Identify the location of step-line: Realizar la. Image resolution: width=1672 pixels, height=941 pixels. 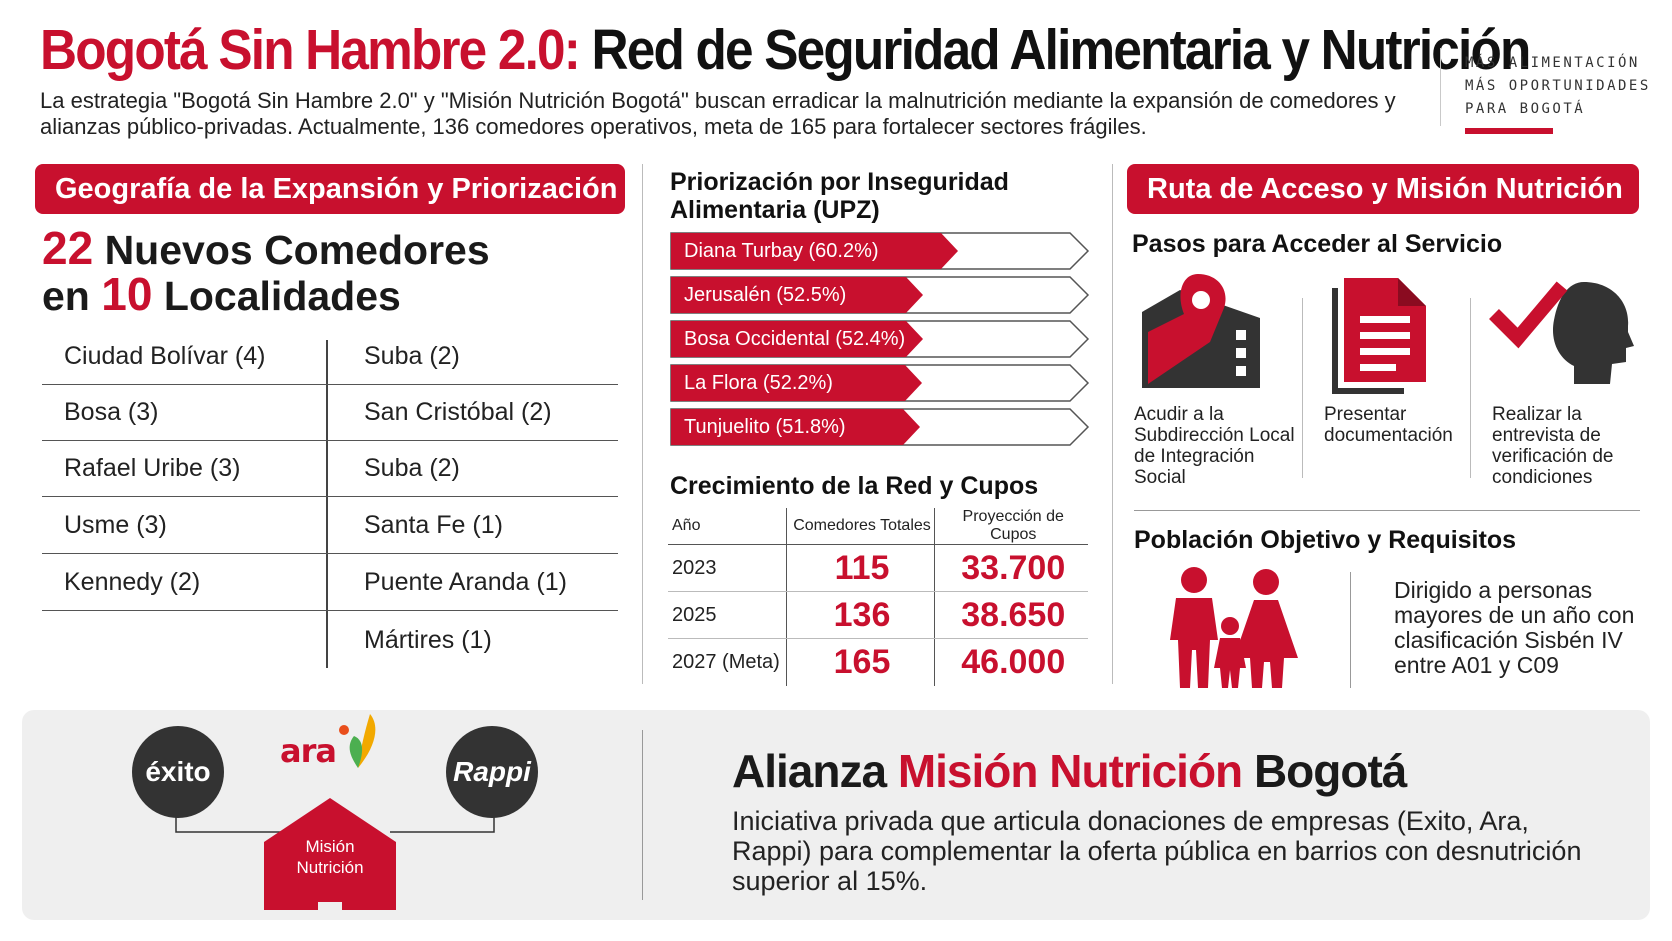
(1537, 414).